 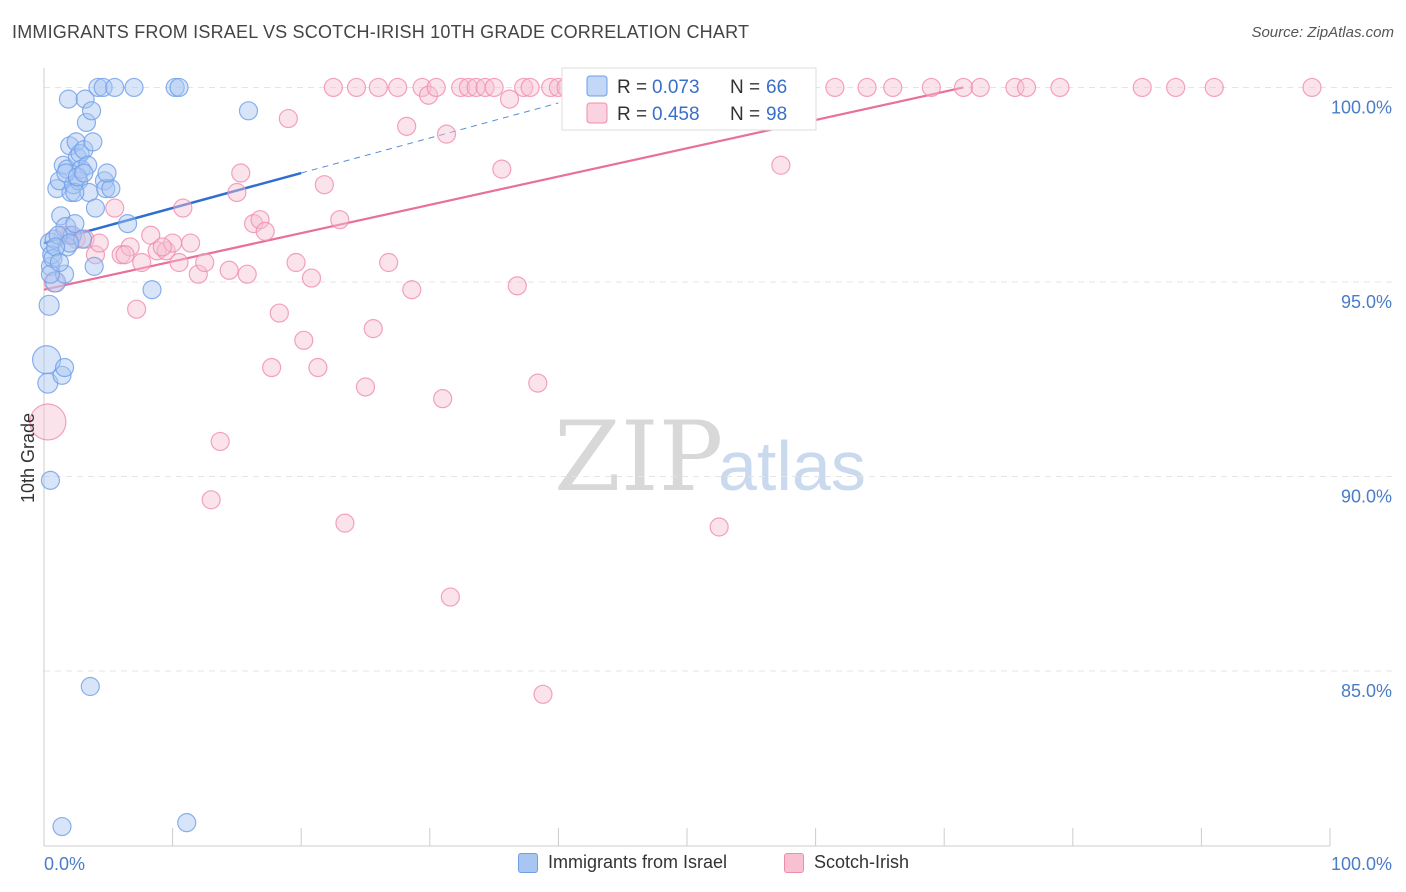 What do you see at coordinates (862, 862) in the screenshot?
I see `legend-label-scotch-irish: Scotch-Irish` at bounding box center [862, 862].